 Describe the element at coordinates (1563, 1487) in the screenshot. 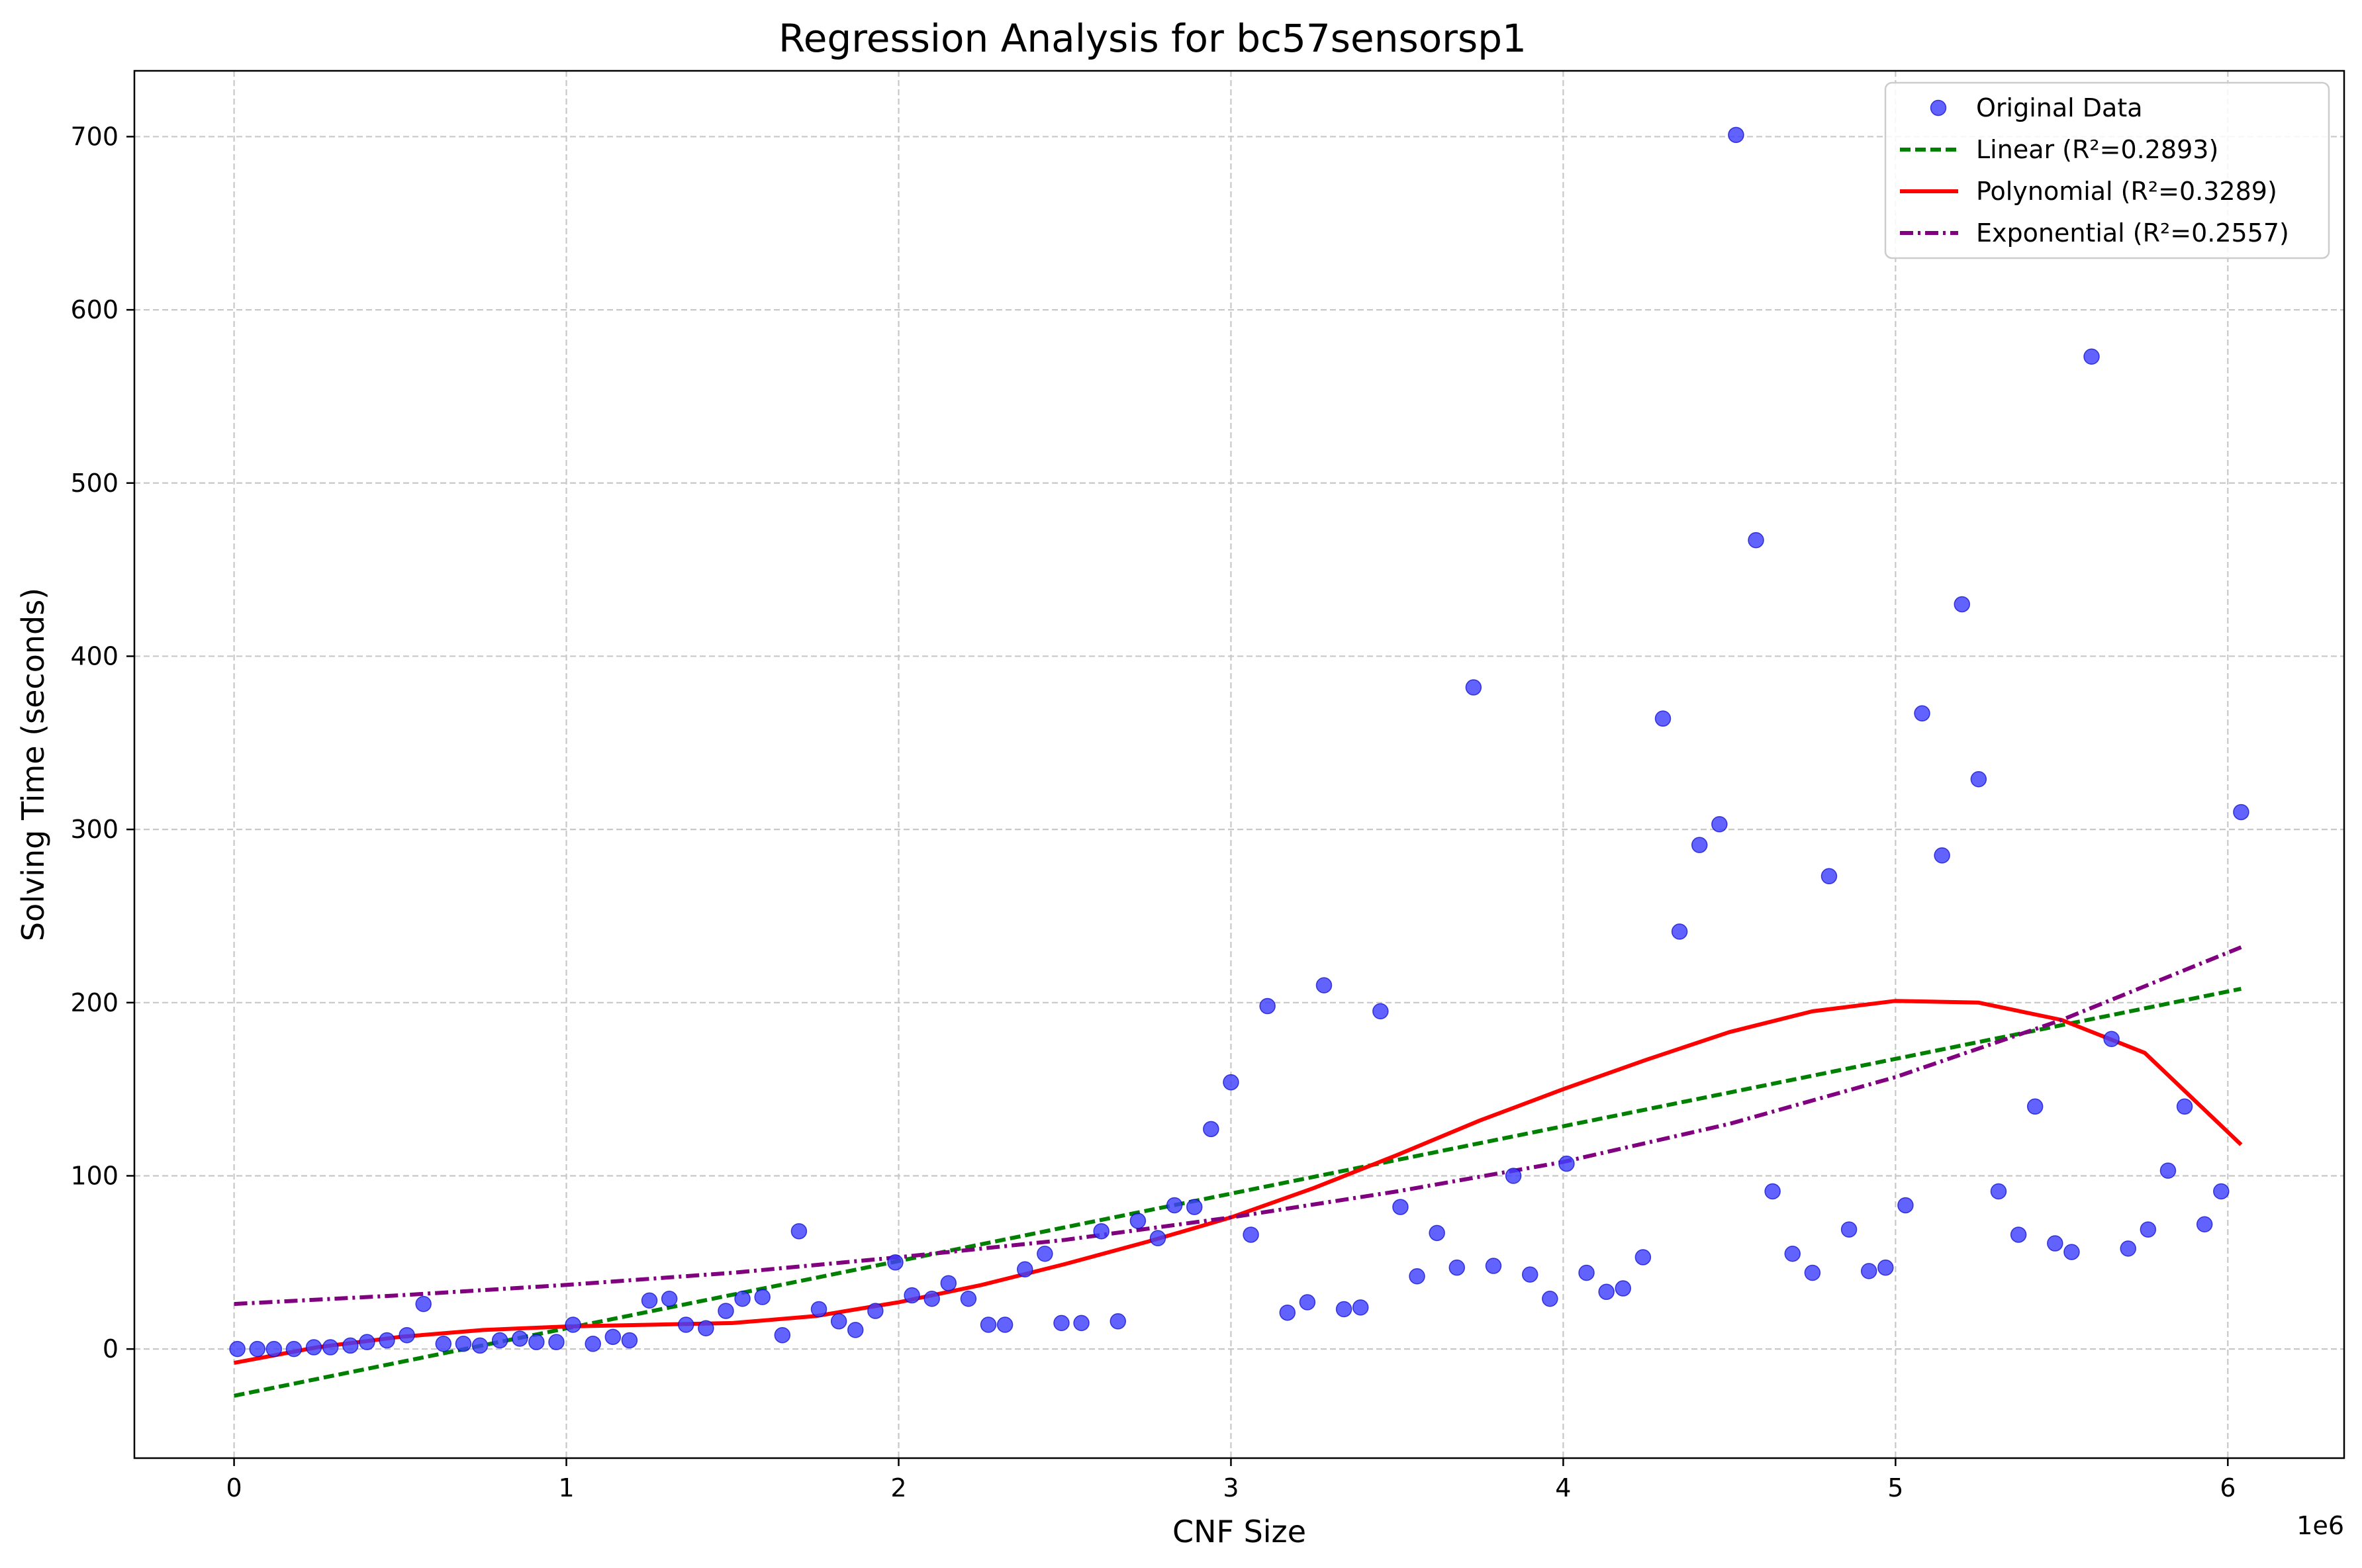

I see `x-tick-label: 4` at that location.